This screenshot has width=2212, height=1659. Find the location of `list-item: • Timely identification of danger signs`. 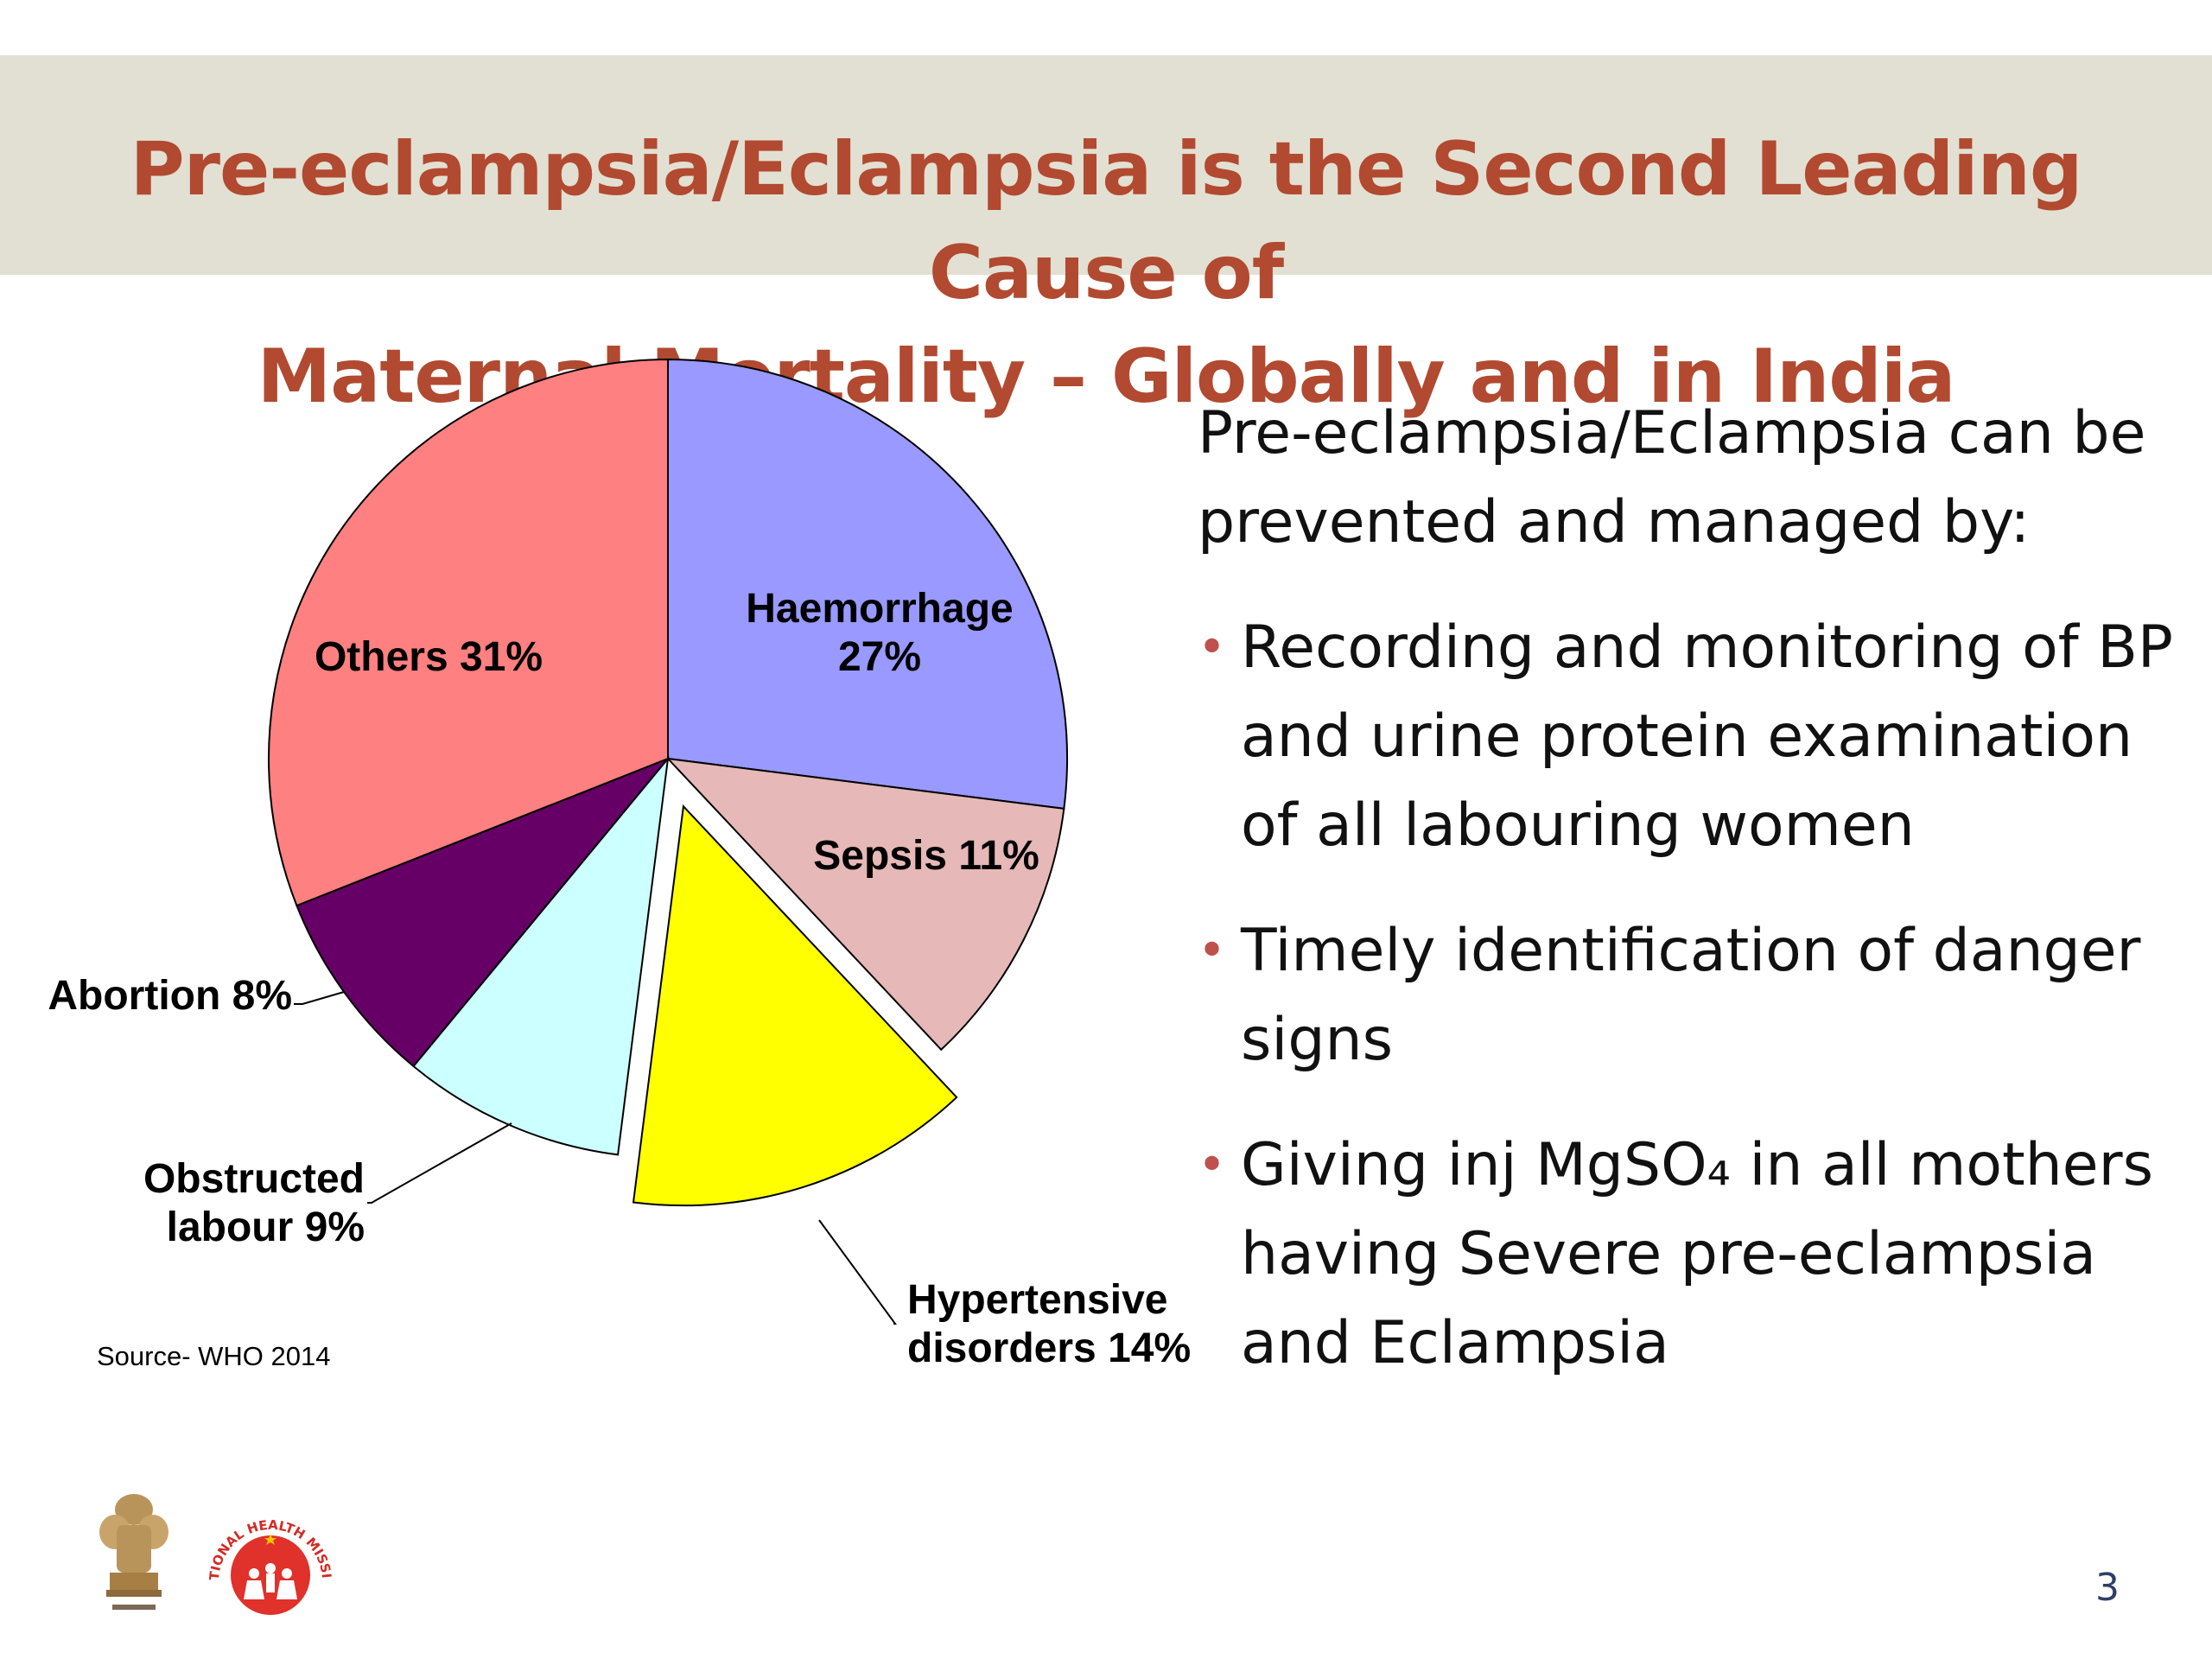

list-item: • Timely identification of danger signs is located at coordinates (1694, 995).